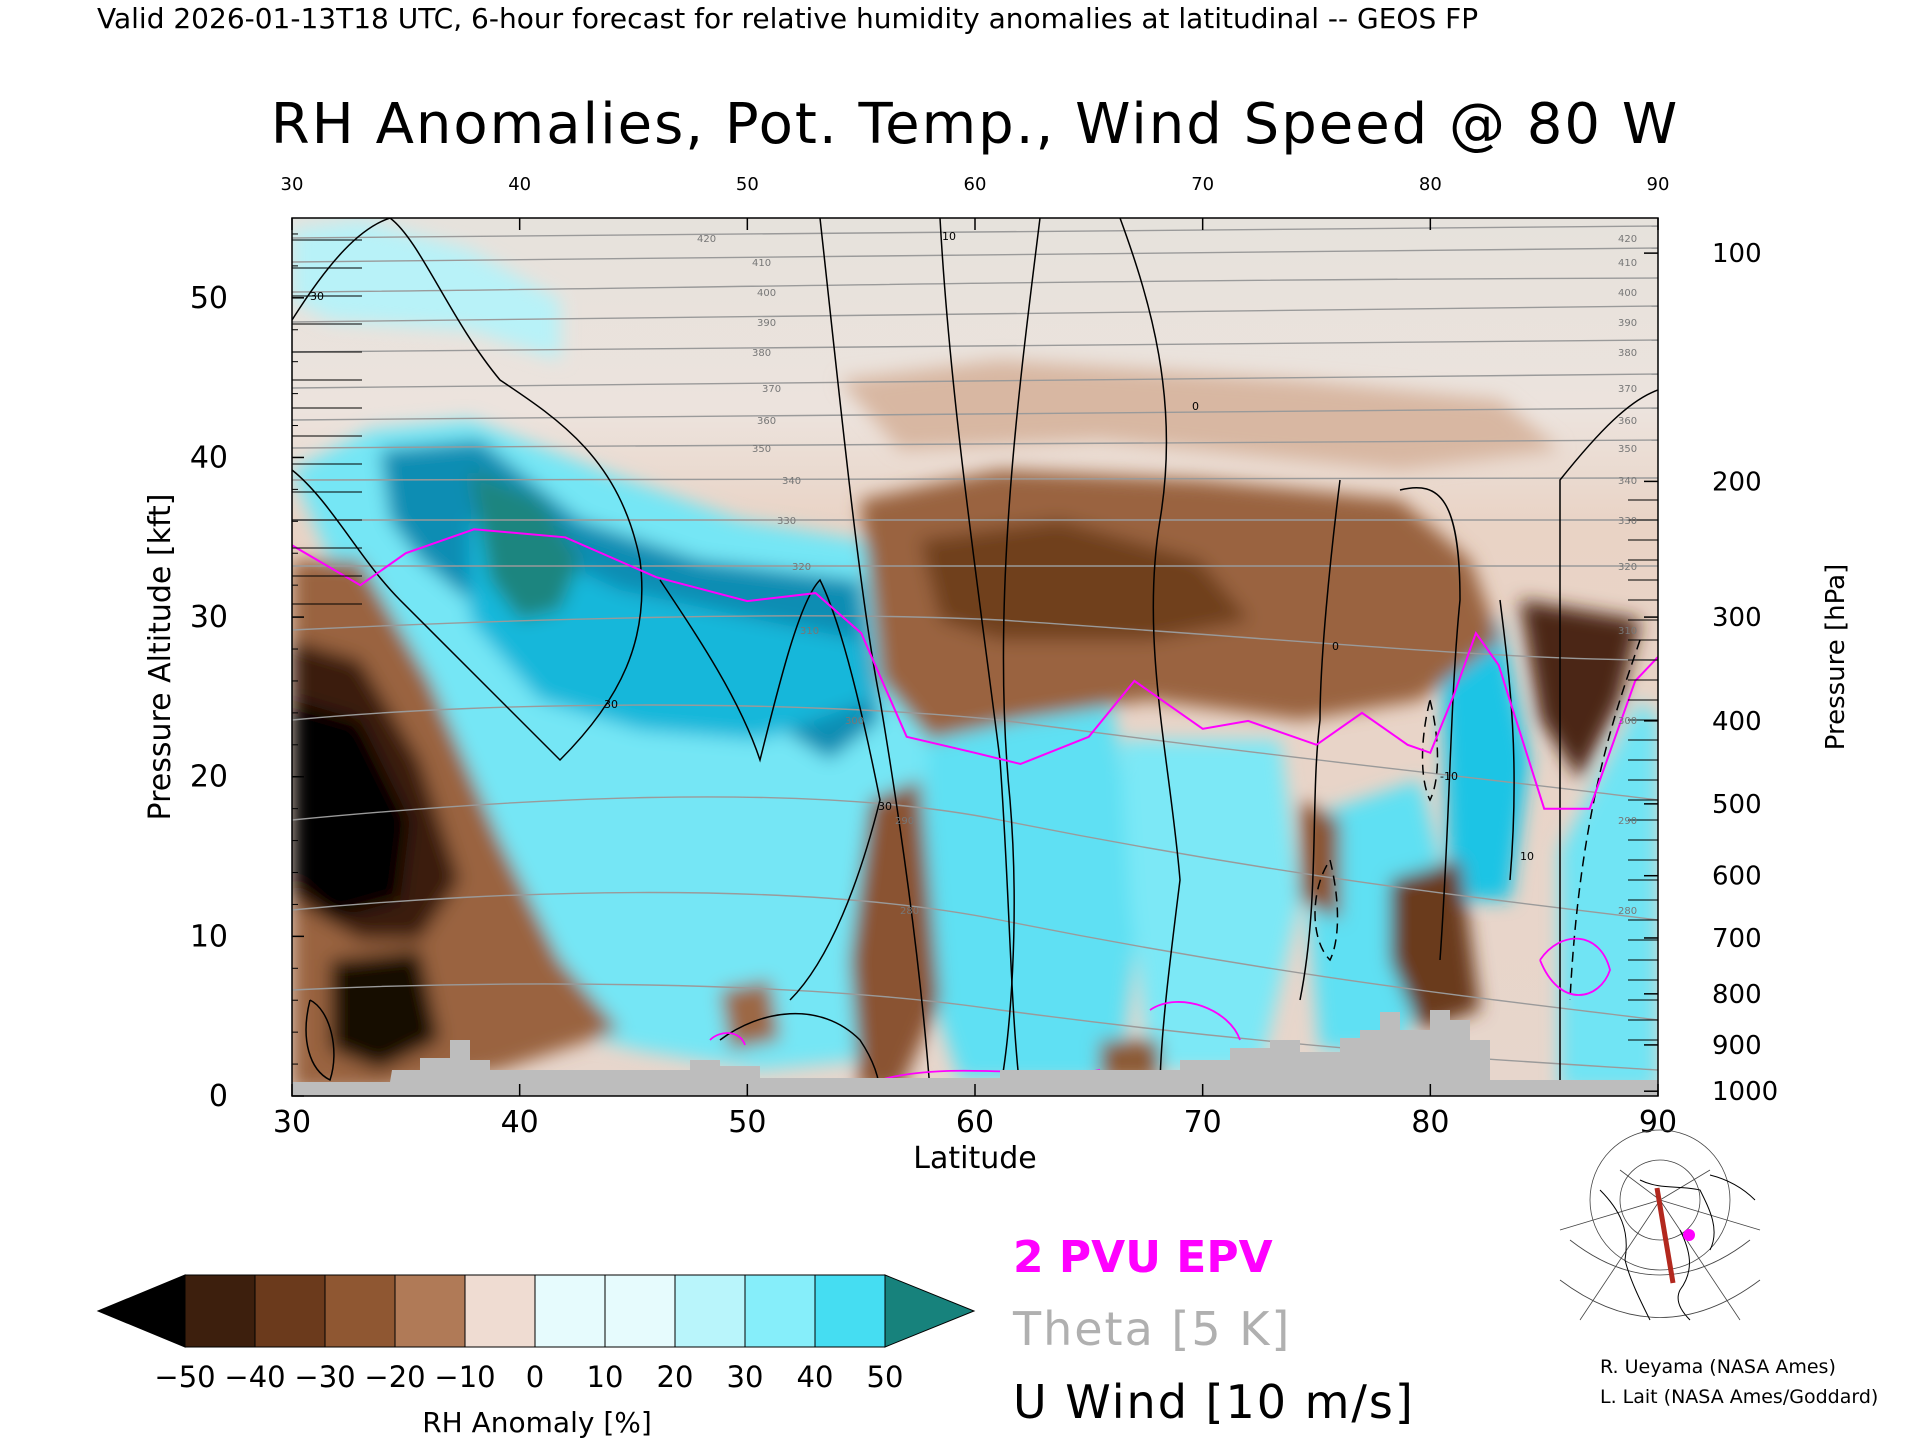 Image resolution: width=1920 pixels, height=1440 pixels. I want to click on inset-map-meridian-west, so click(1620, 1260).